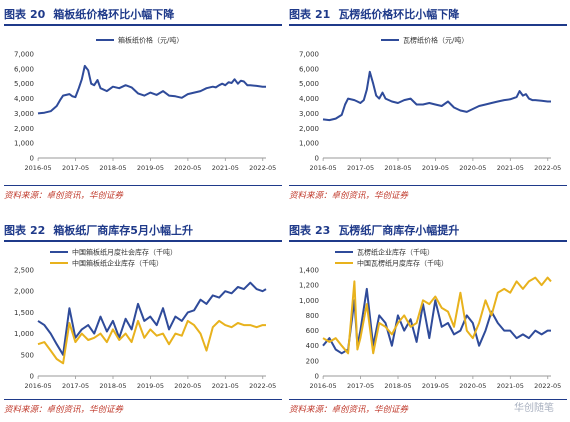 The height and width of the screenshot is (422, 570). What do you see at coordinates (27, 355) in the screenshot?
I see `y-tick-label: 500` at bounding box center [27, 355].